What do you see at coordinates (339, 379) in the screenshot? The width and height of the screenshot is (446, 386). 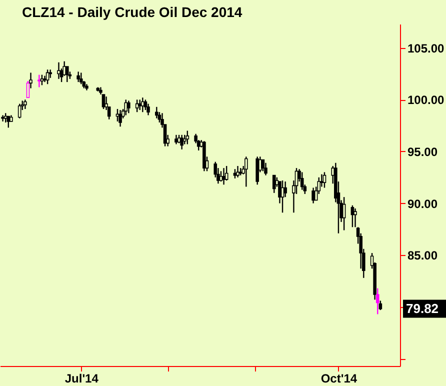 I see `x-tick-label: Oct'14` at bounding box center [339, 379].